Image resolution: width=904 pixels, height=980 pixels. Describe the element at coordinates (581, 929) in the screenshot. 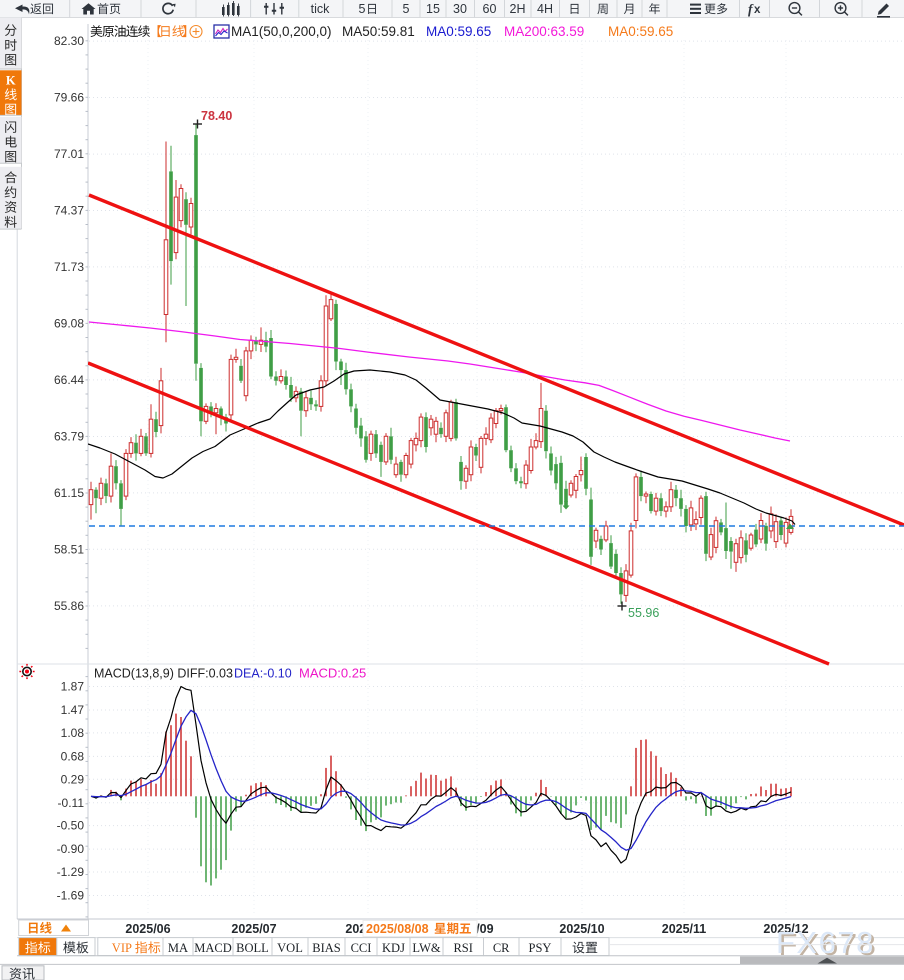

I see `svg-text: 2025/10` at that location.